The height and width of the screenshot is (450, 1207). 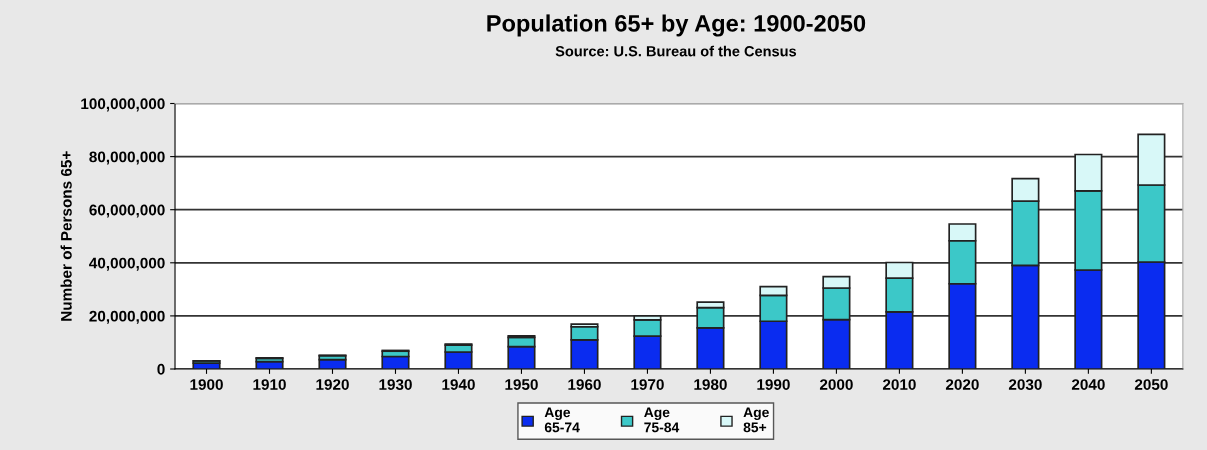 I want to click on x-tick-label: 1900, so click(x=206, y=384).